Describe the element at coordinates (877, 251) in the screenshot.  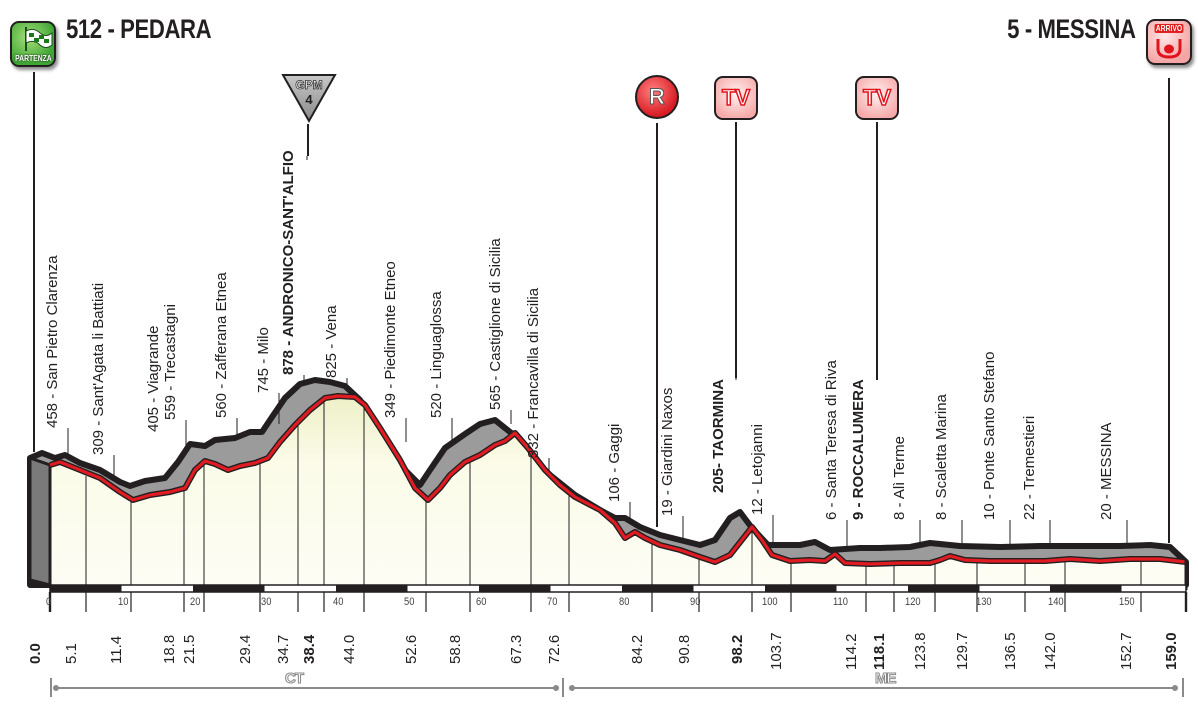
I see `tv-line-roccalumera` at that location.